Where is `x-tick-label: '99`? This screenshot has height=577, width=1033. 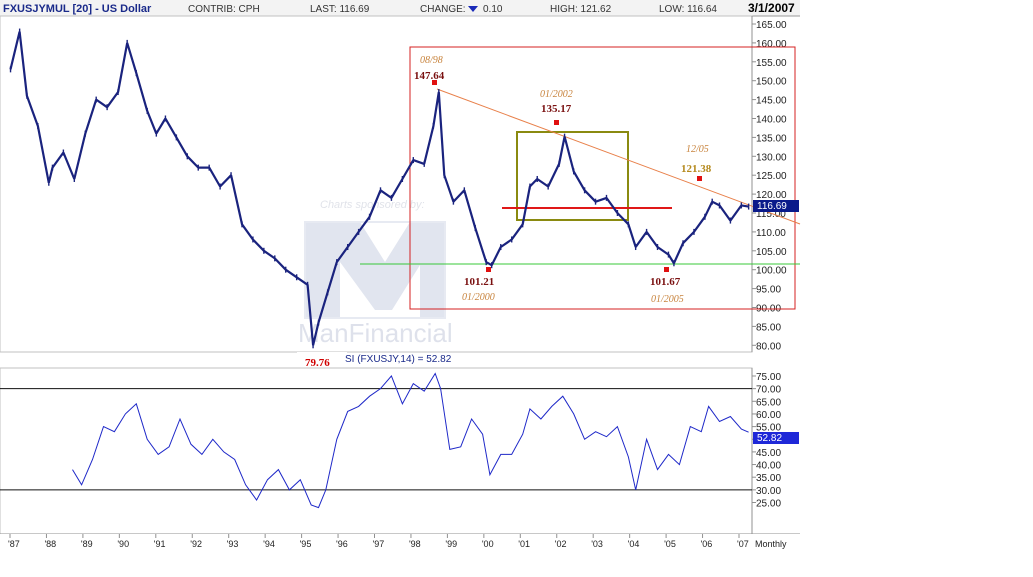
x-tick-label: '99 is located at coordinates (451, 544).